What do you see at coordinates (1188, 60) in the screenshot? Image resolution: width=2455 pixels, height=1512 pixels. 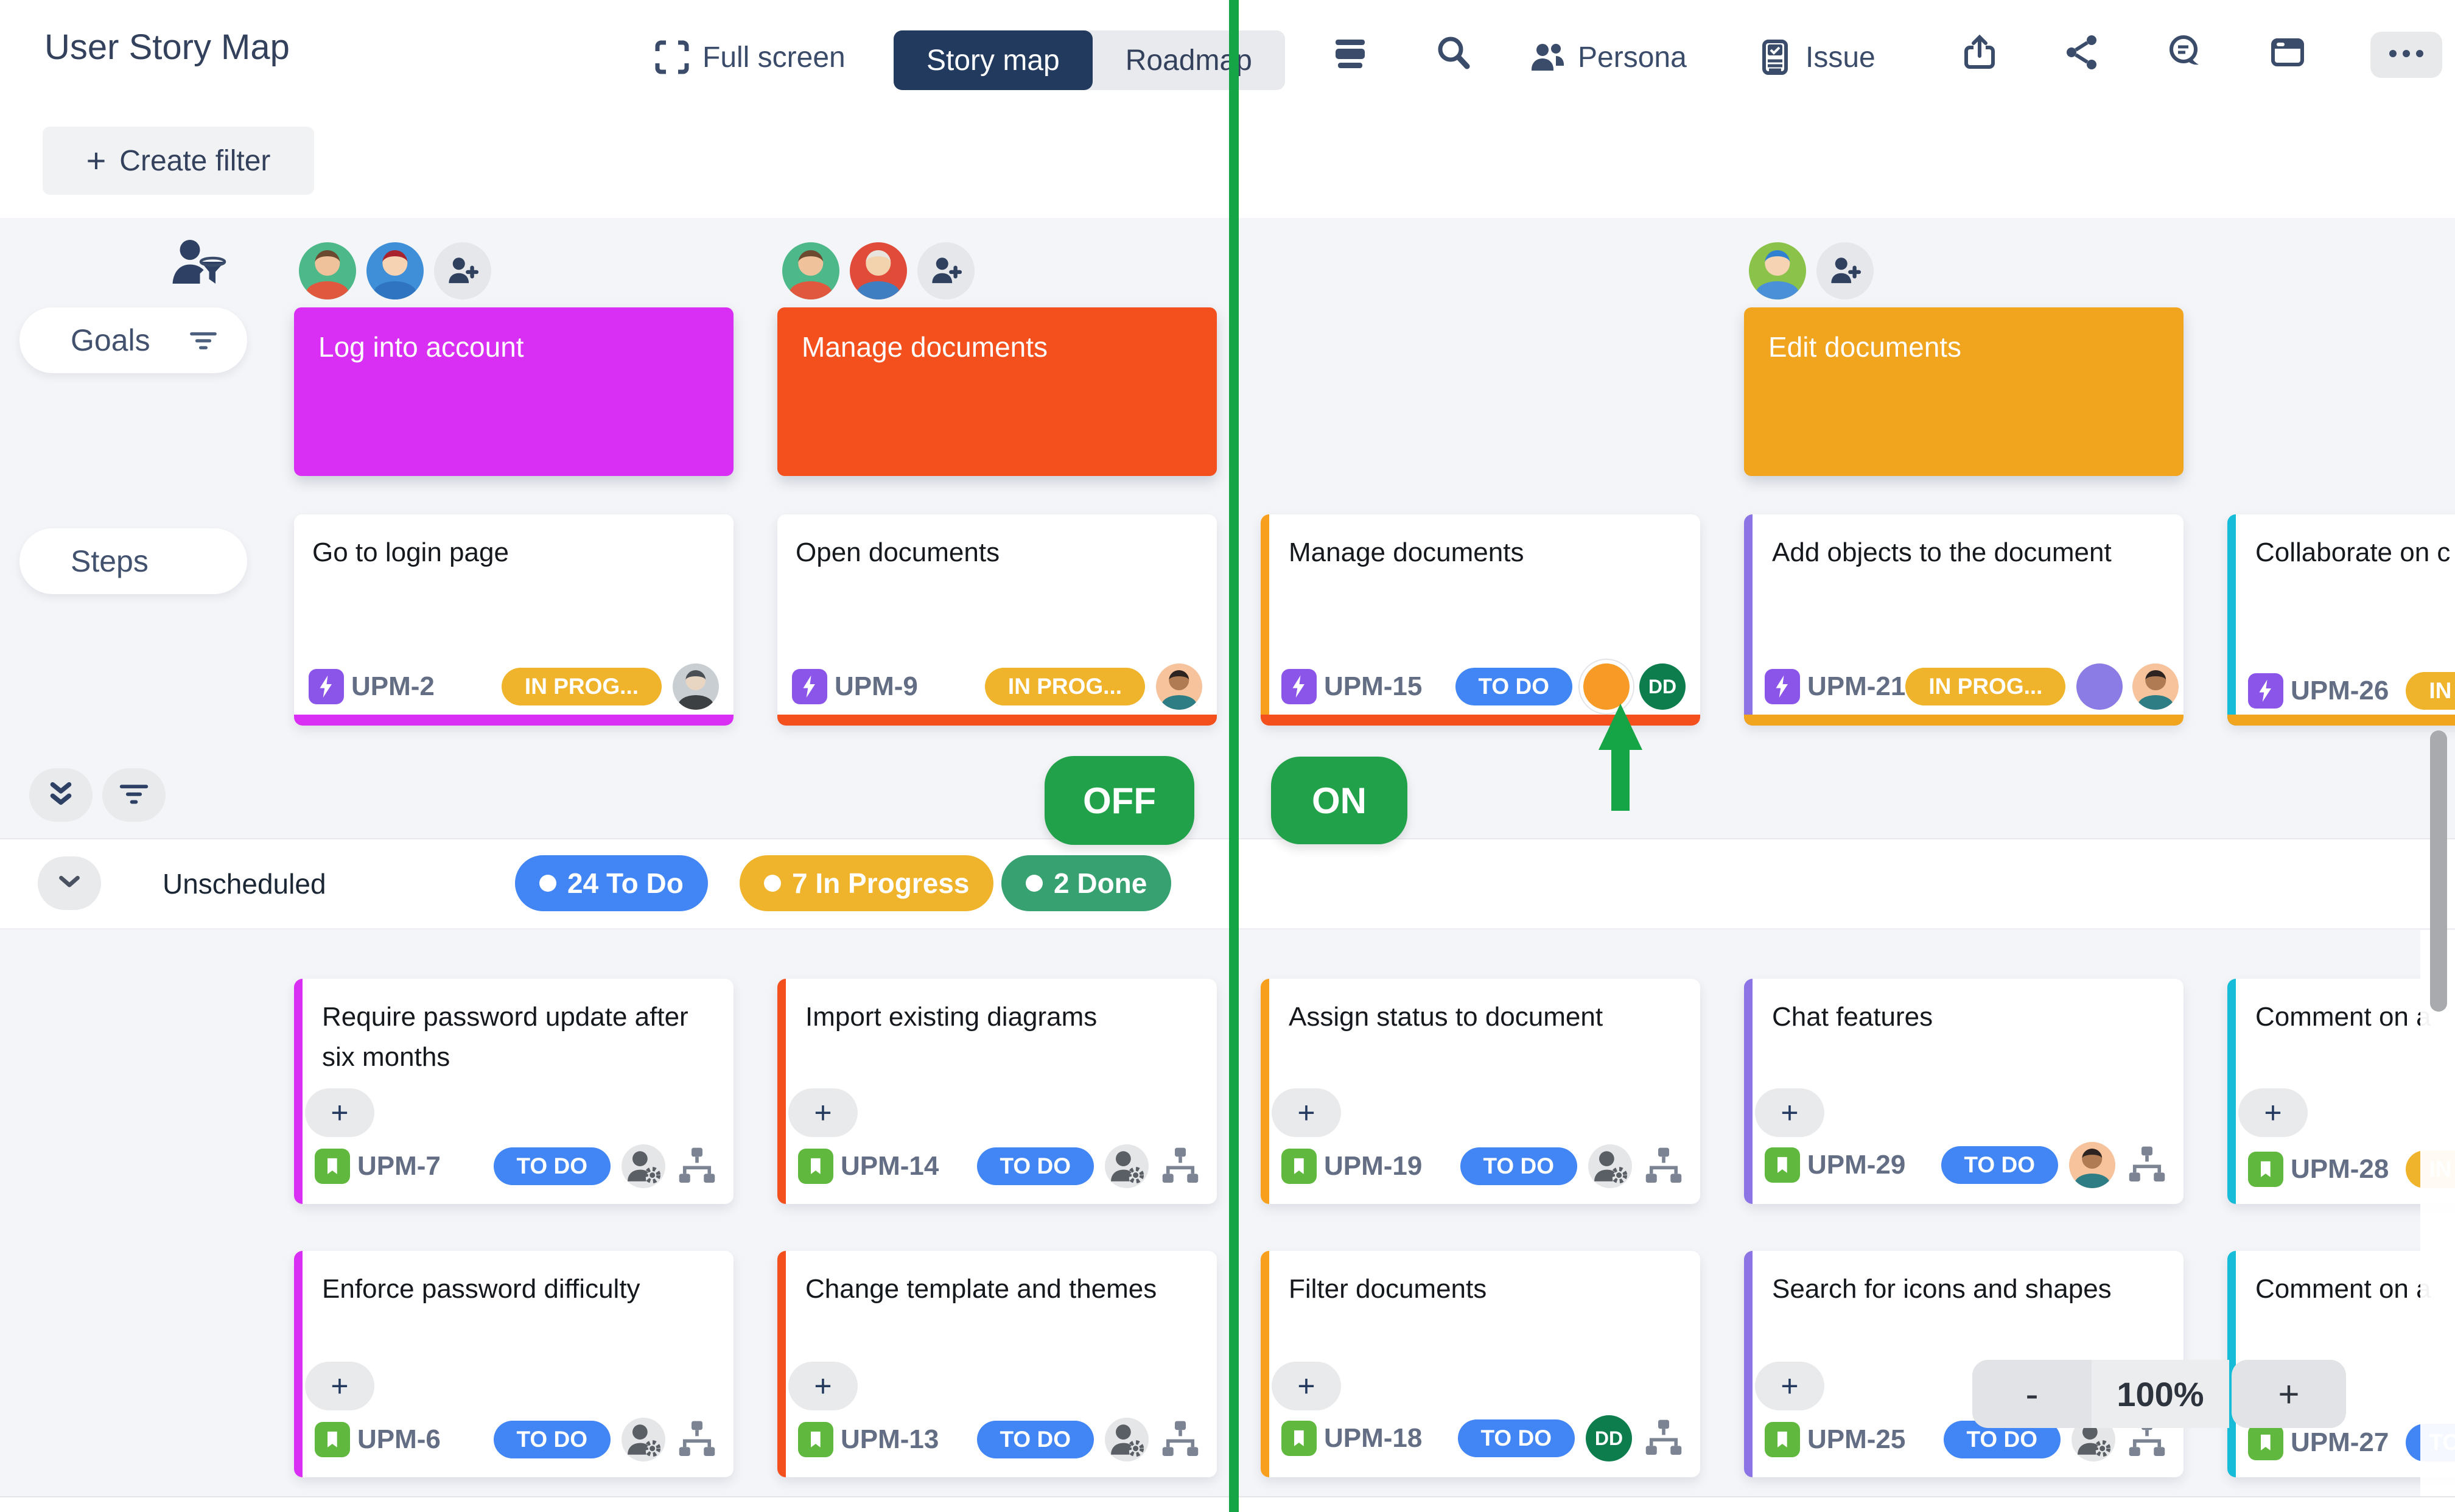 I see `tab-roadmap: Roadmap` at bounding box center [1188, 60].